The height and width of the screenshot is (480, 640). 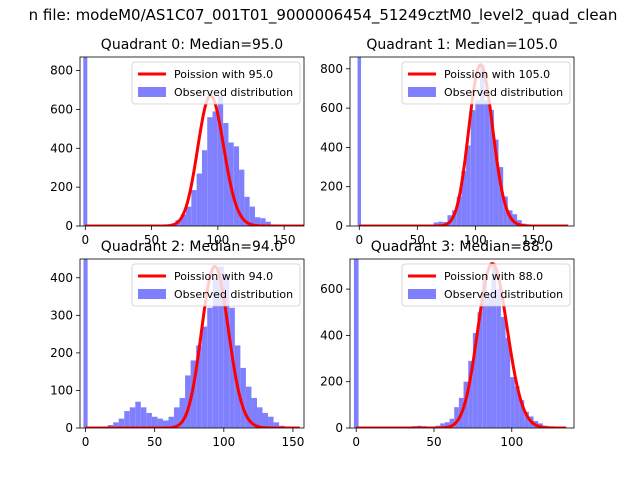 I want to click on y-tick-label: 300, so click(x=61, y=315).